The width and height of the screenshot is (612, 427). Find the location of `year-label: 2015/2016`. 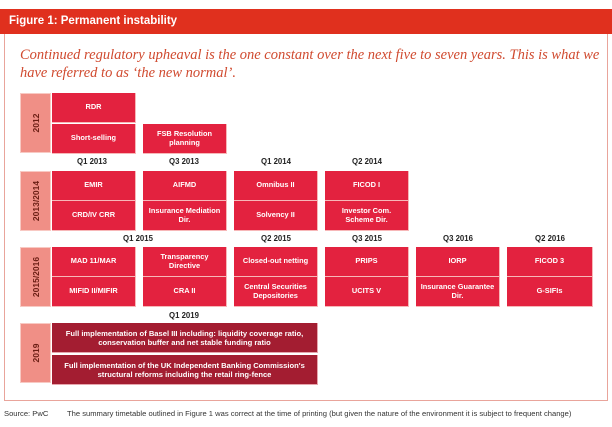

year-label: 2015/2016 is located at coordinates (35, 277).